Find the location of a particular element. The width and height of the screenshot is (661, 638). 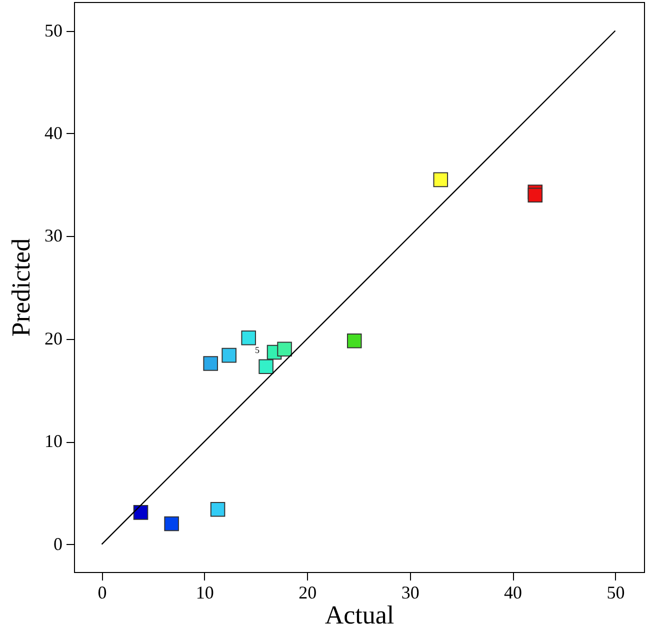

annotation: 5 is located at coordinates (257, 350).